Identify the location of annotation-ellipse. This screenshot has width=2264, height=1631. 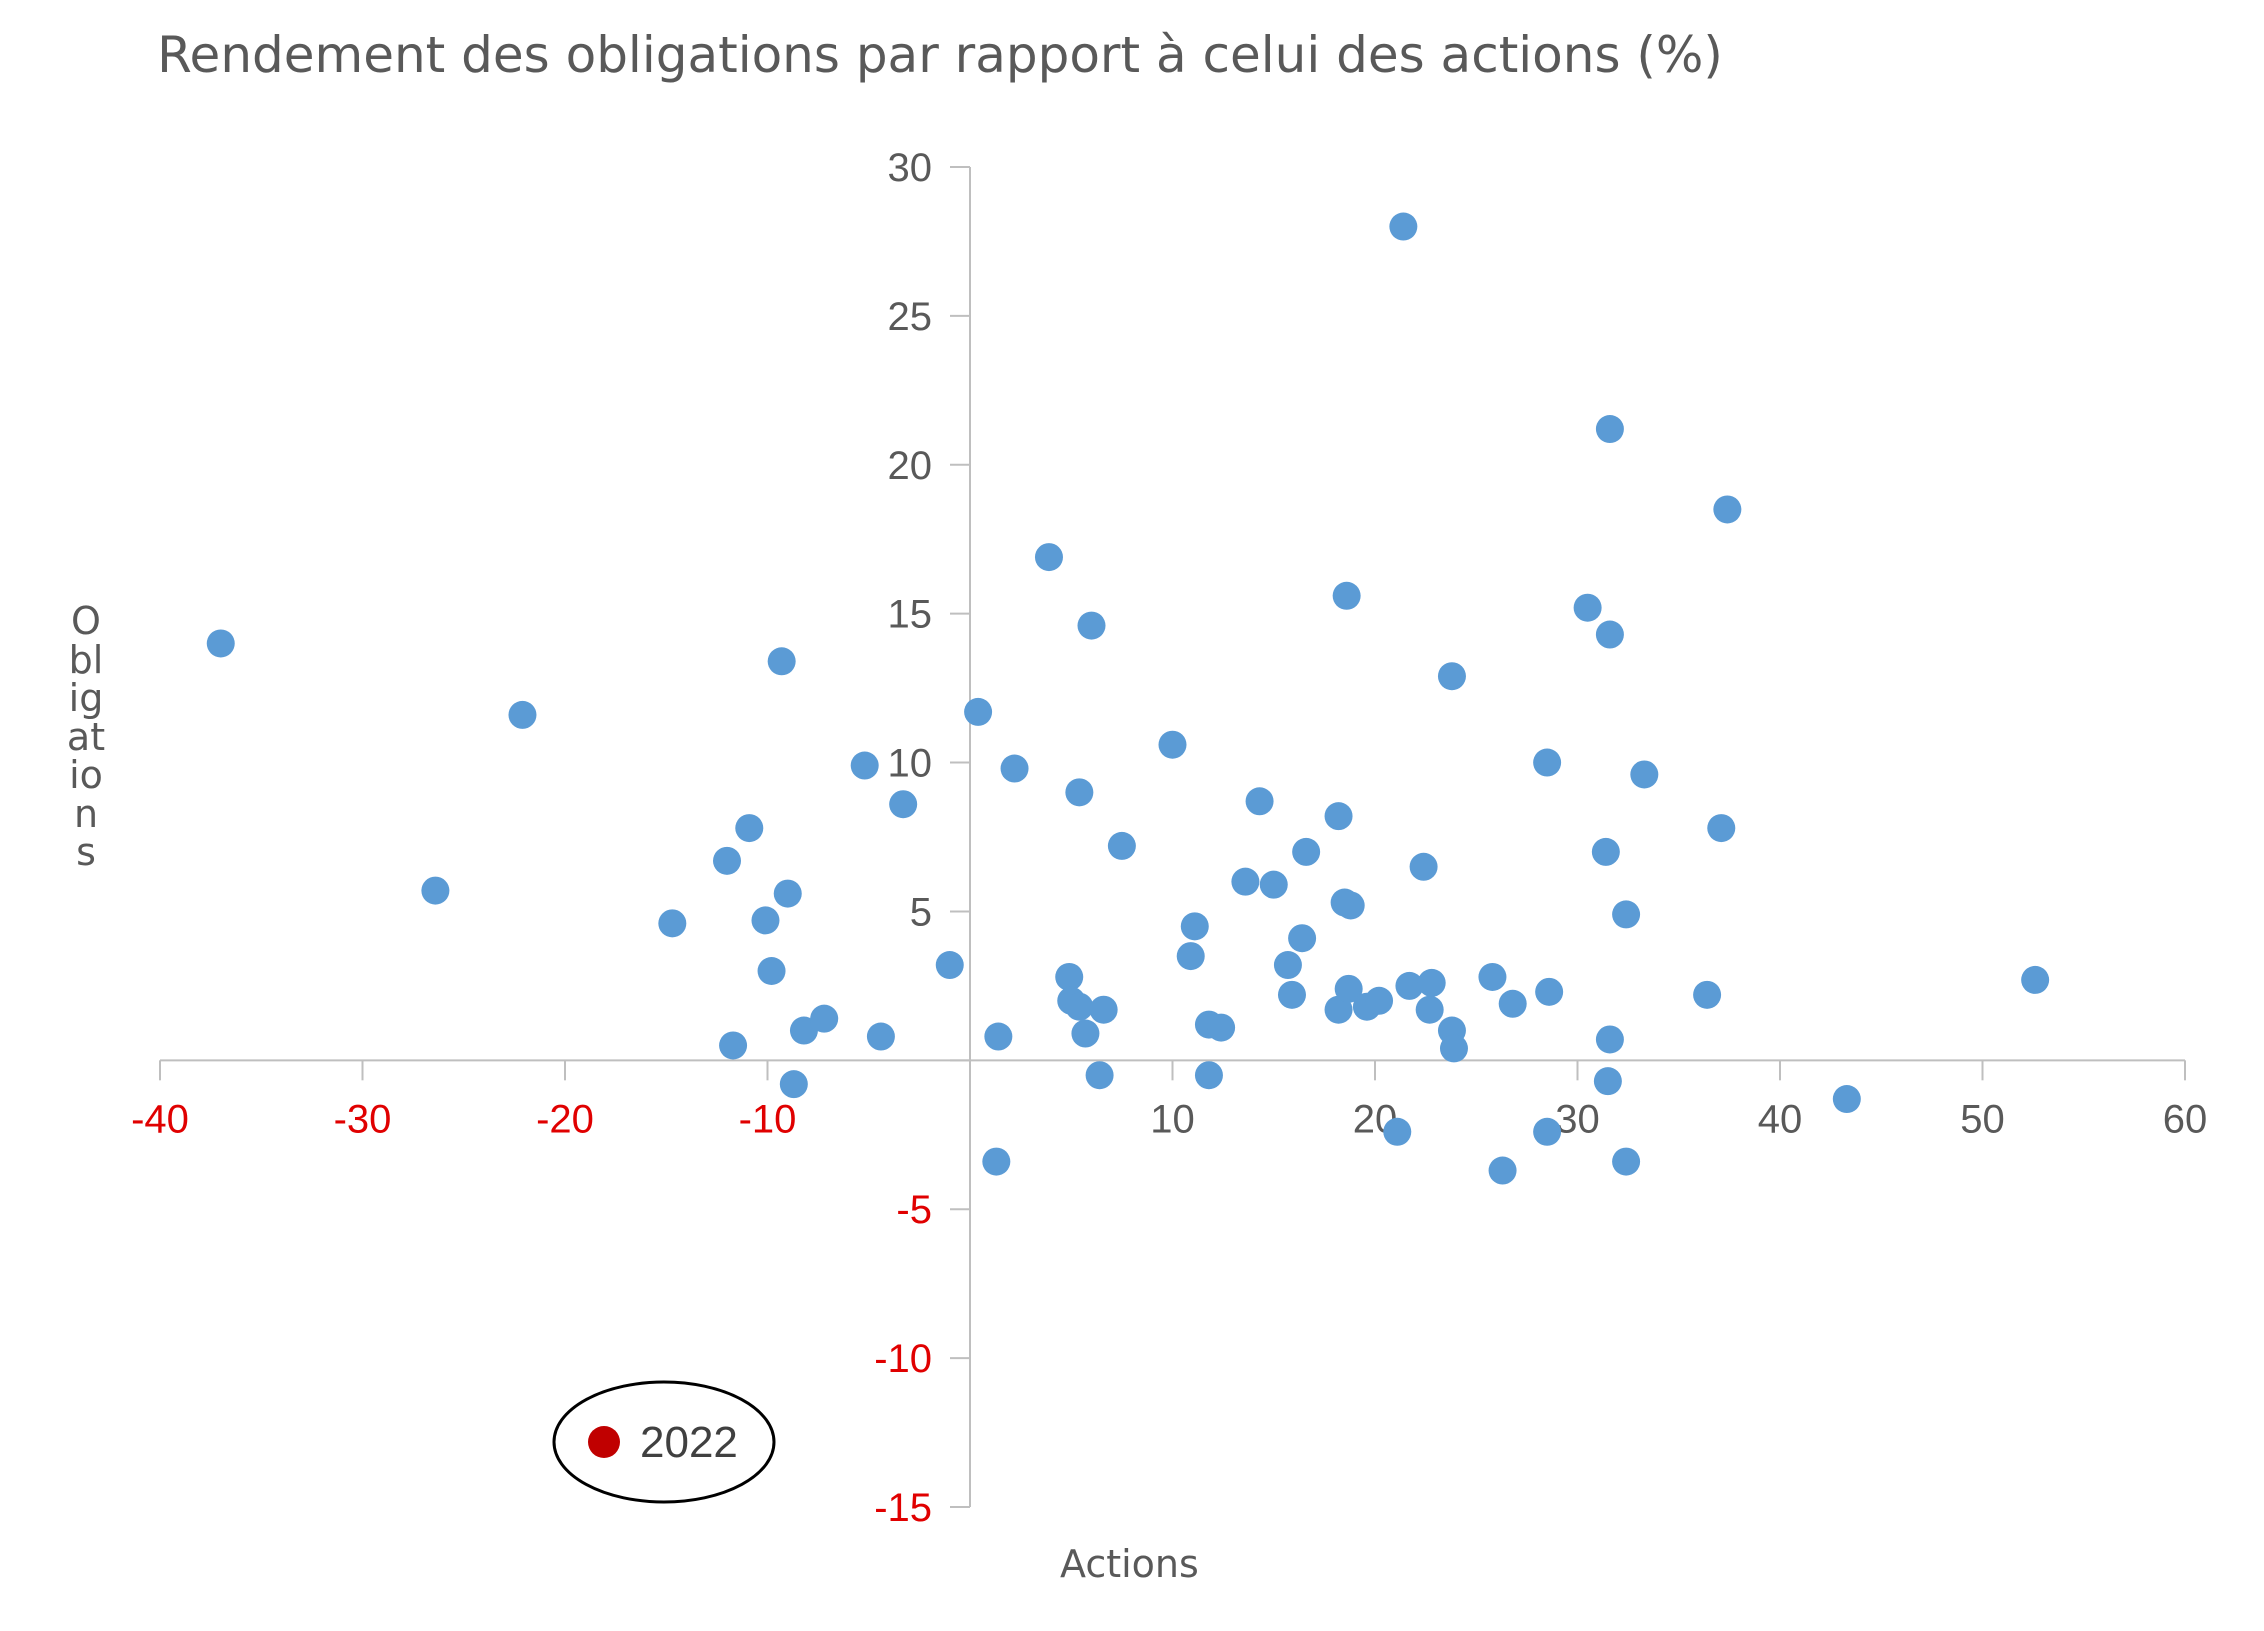
(664, 1442).